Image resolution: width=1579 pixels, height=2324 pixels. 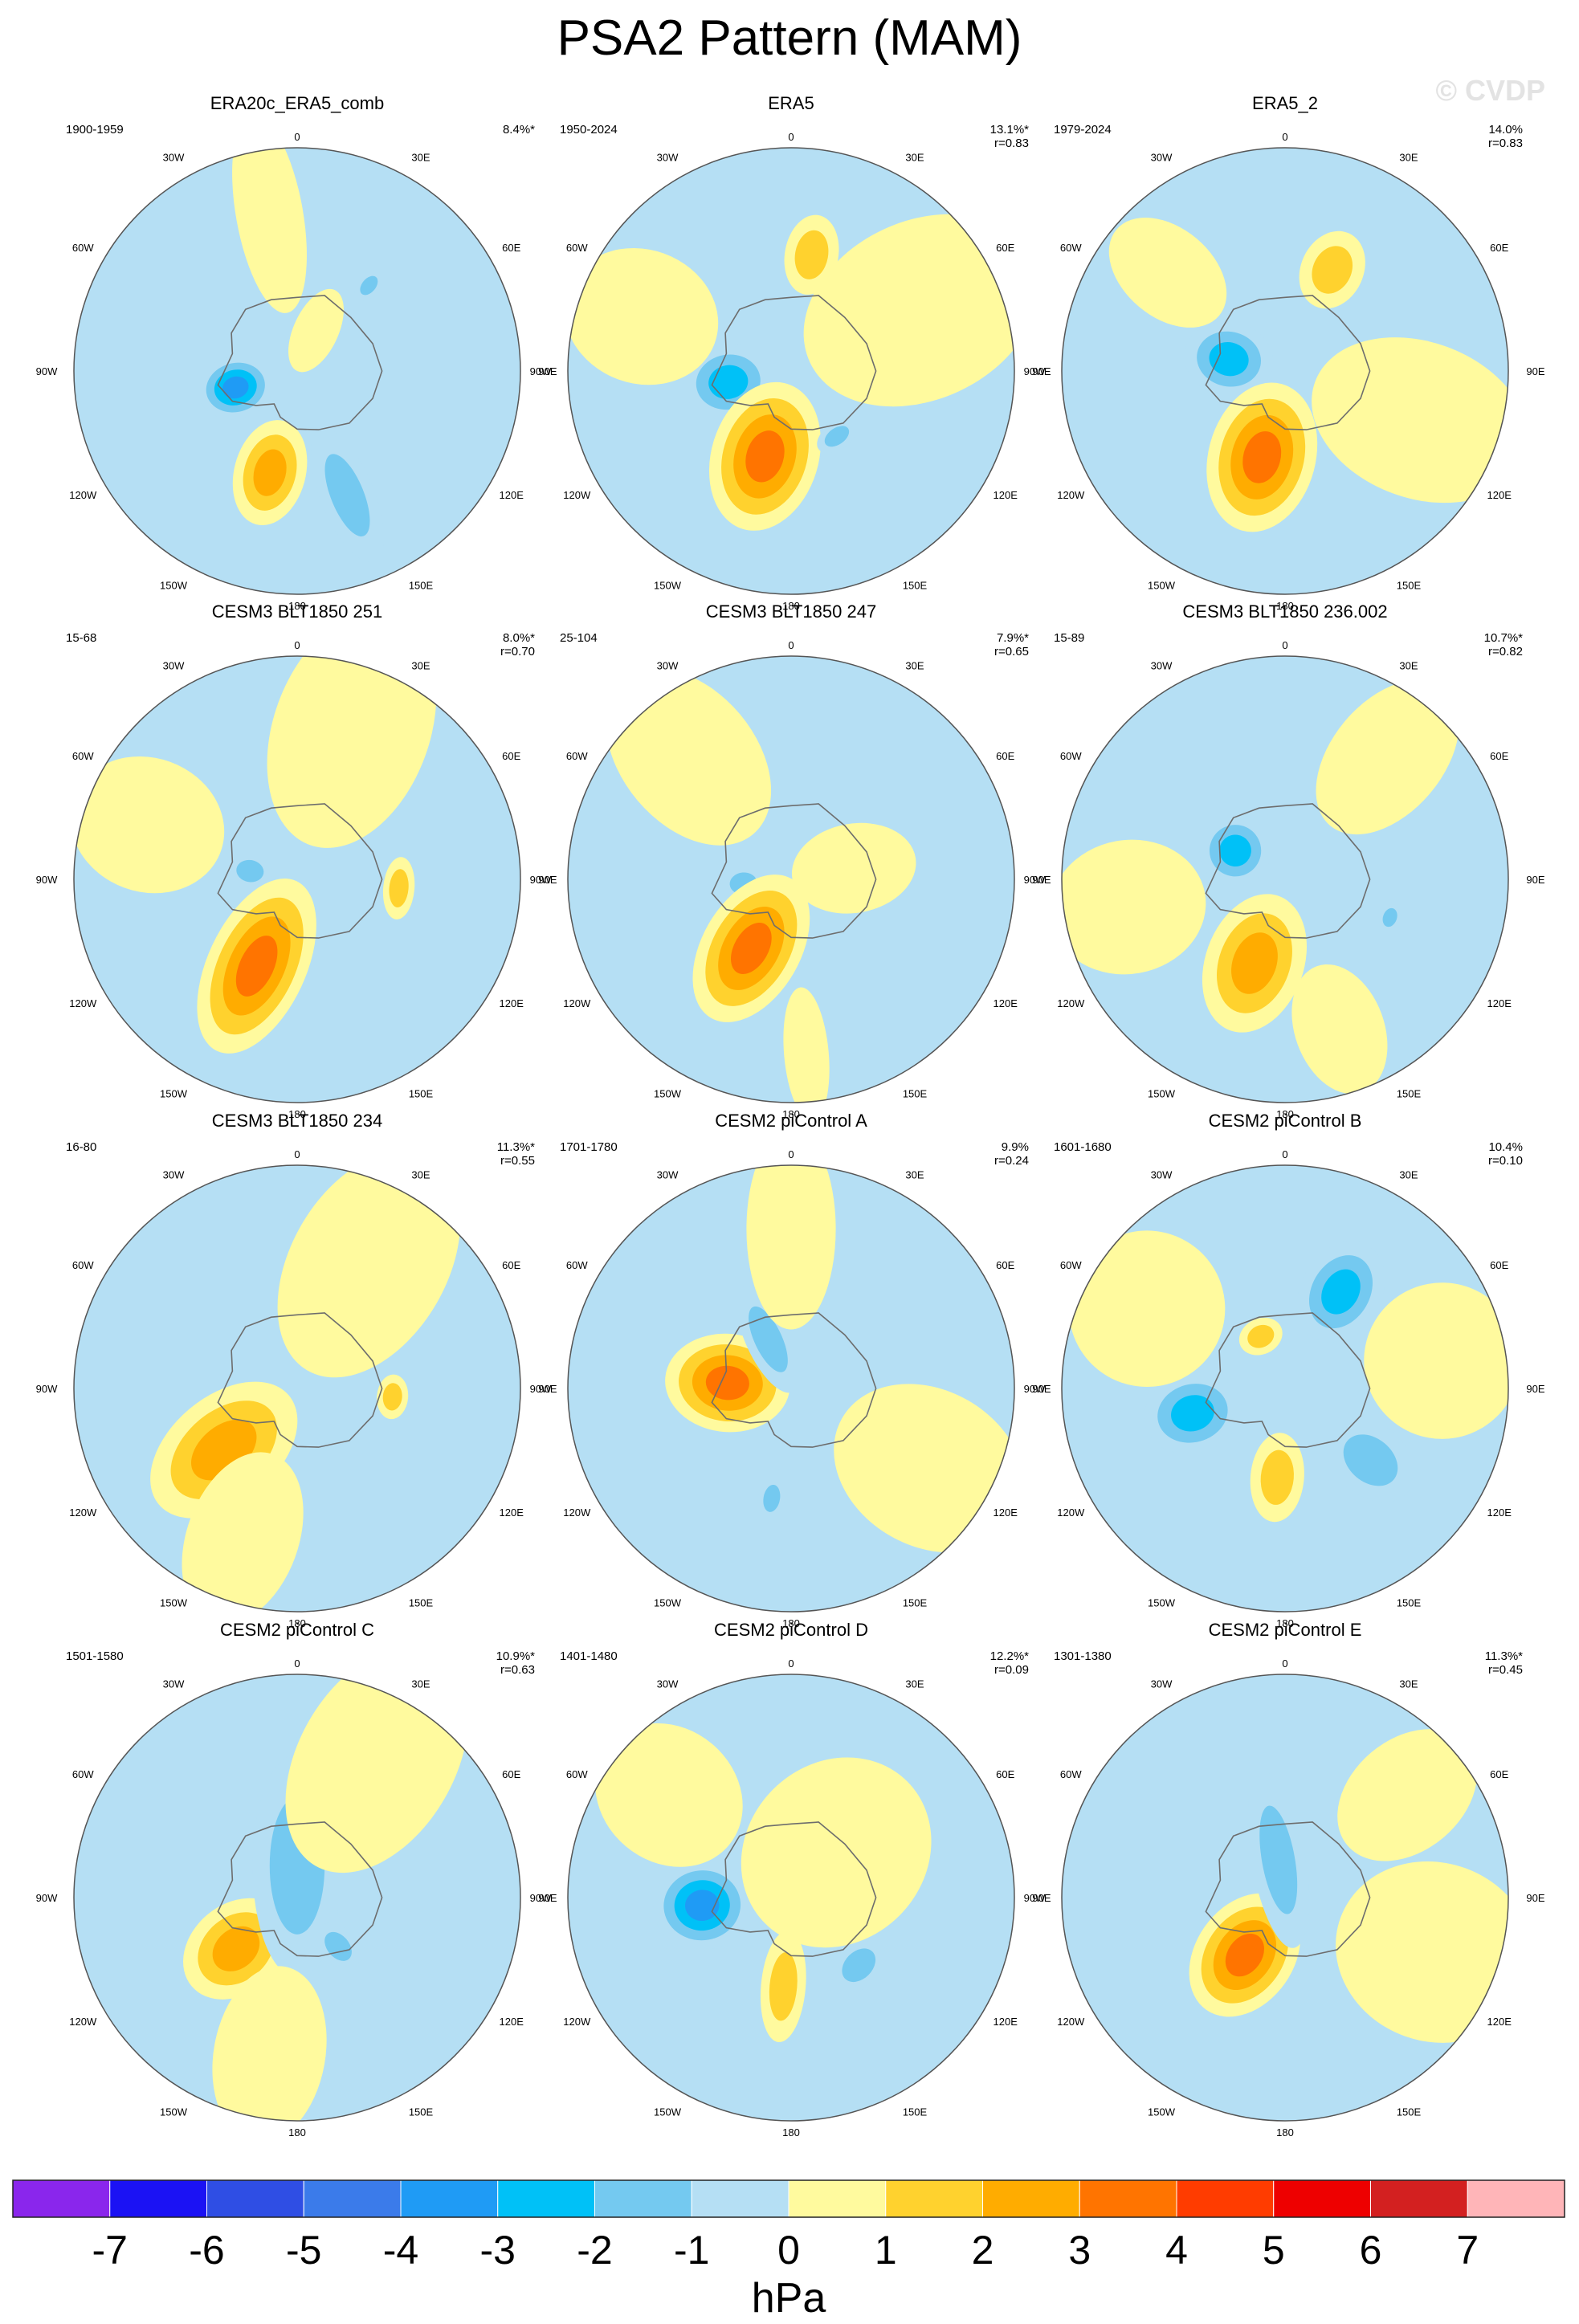 I want to click on colorbar-frame, so click(x=788, y=2198).